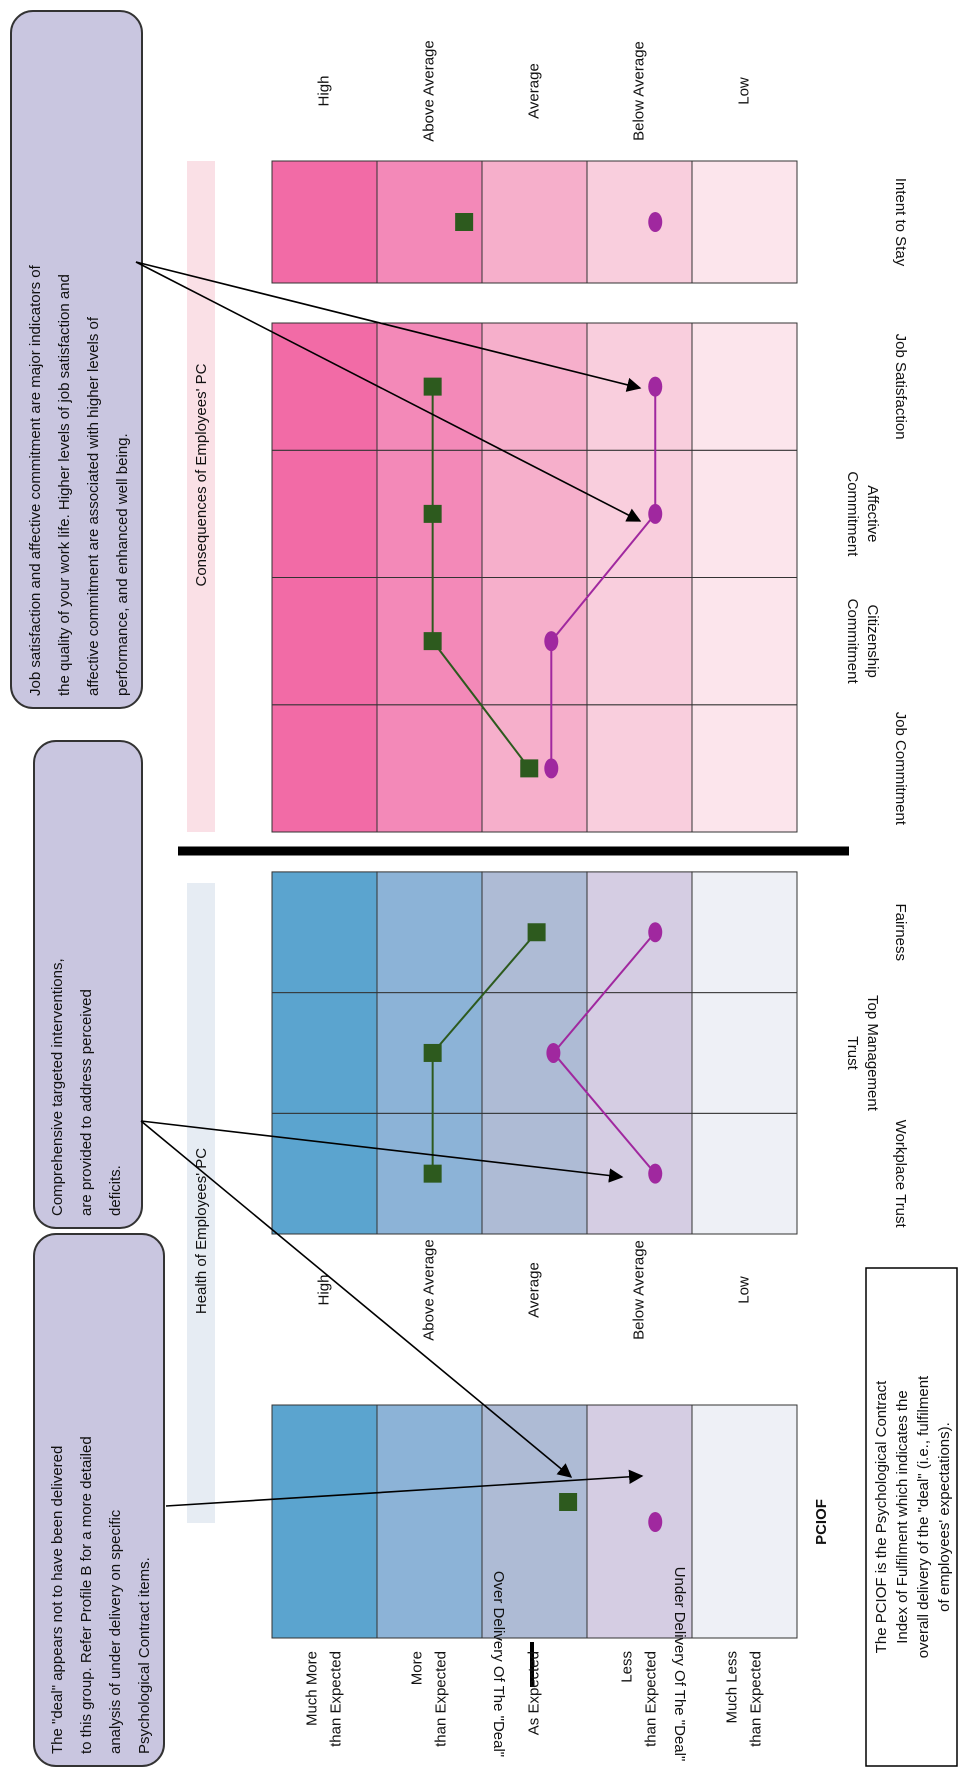 This screenshot has height=1776, width=969. Describe the element at coordinates (201, 474) in the screenshot. I see `consequences-title: Consequences of Employees' PC` at that location.